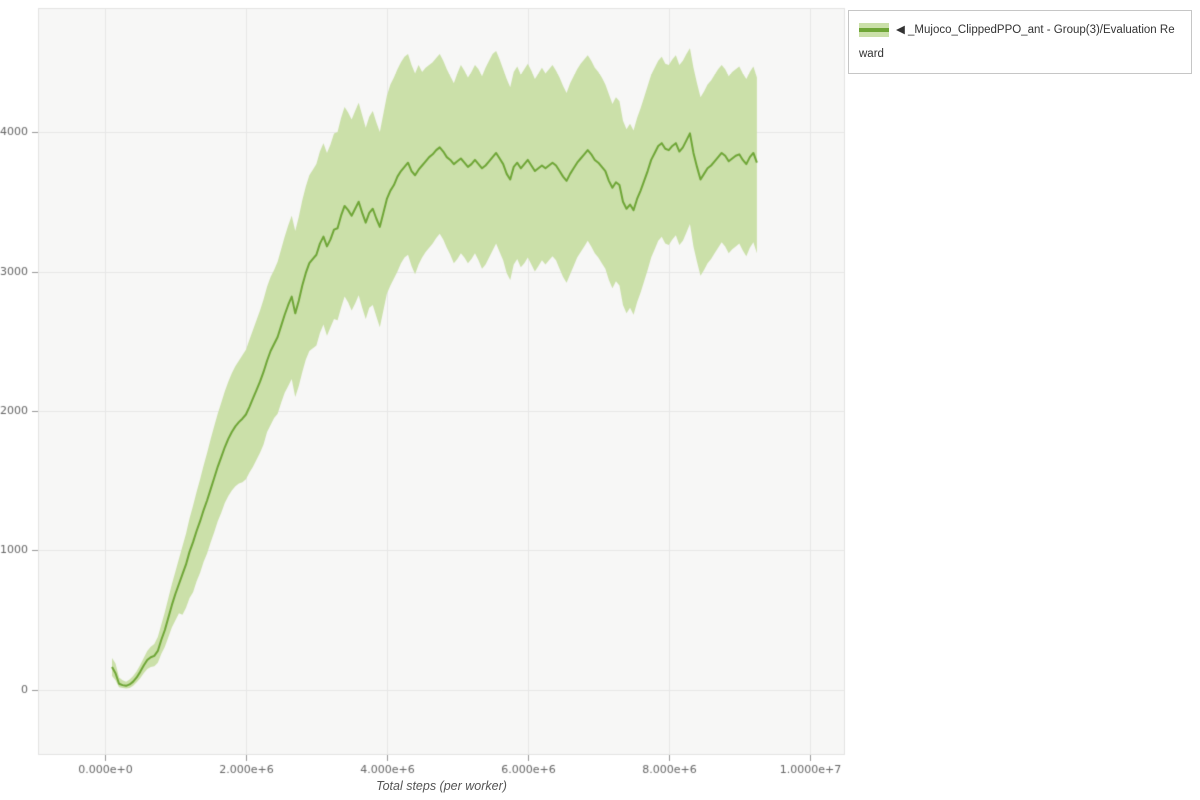  I want to click on legend-swatch-band, so click(874, 29).